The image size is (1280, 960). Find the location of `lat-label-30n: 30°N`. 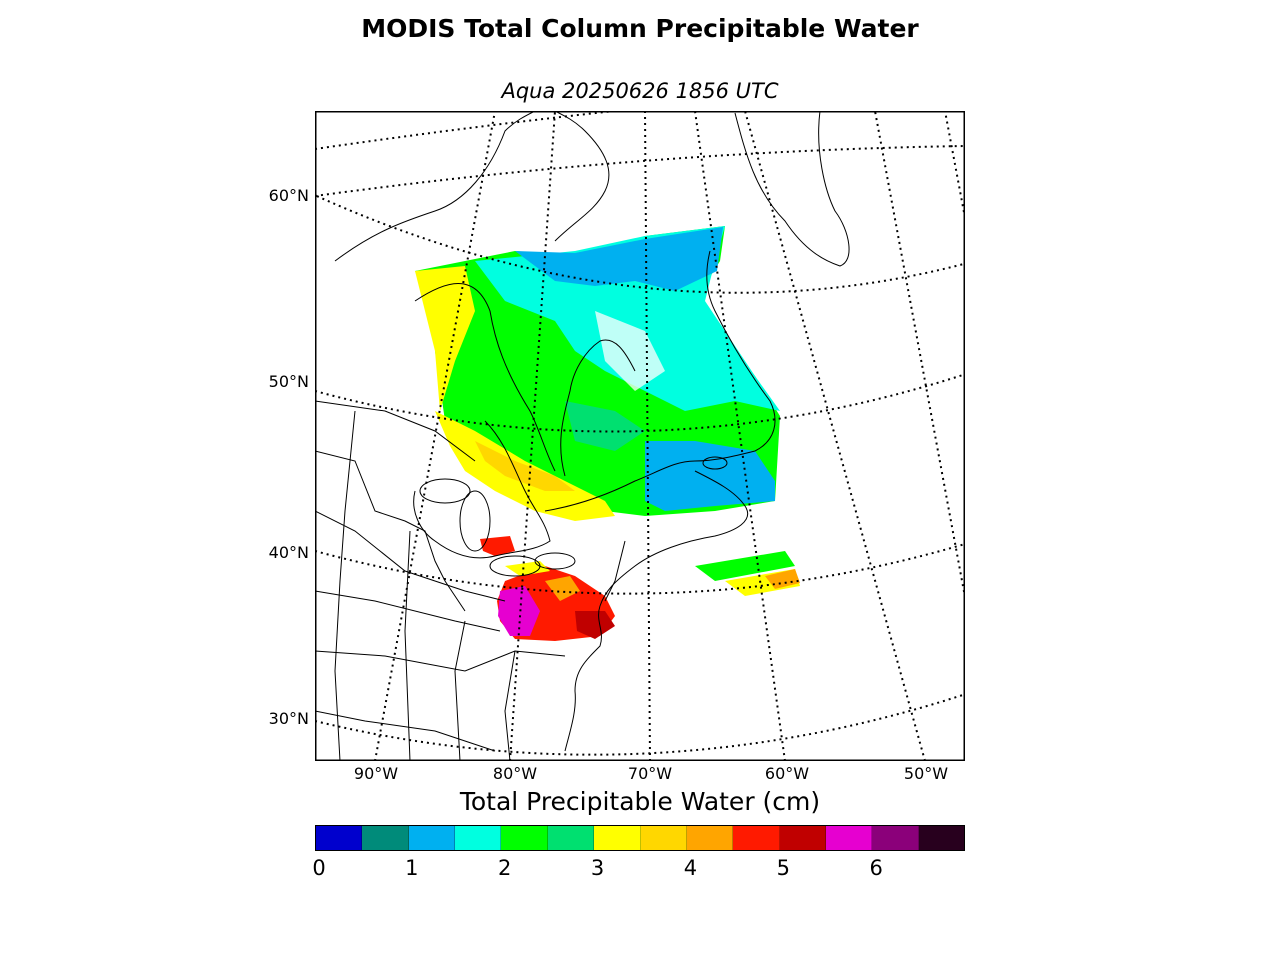

lat-label-30n: 30°N is located at coordinates (288, 718).